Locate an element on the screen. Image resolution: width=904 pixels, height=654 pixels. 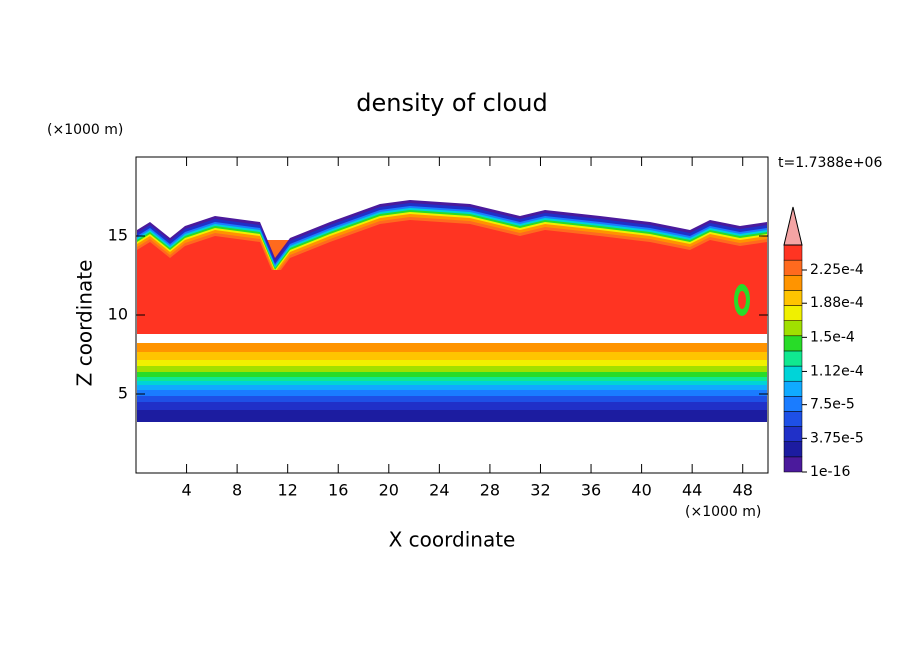
chart-title: density of cloud is located at coordinates (451, 103).